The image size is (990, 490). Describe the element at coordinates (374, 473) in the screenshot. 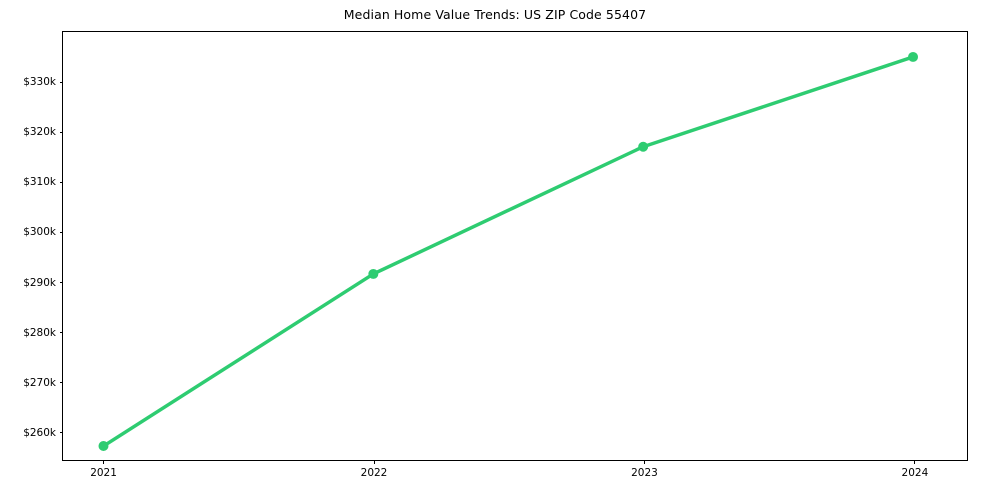

I see `x-tick-label: 2022` at that location.